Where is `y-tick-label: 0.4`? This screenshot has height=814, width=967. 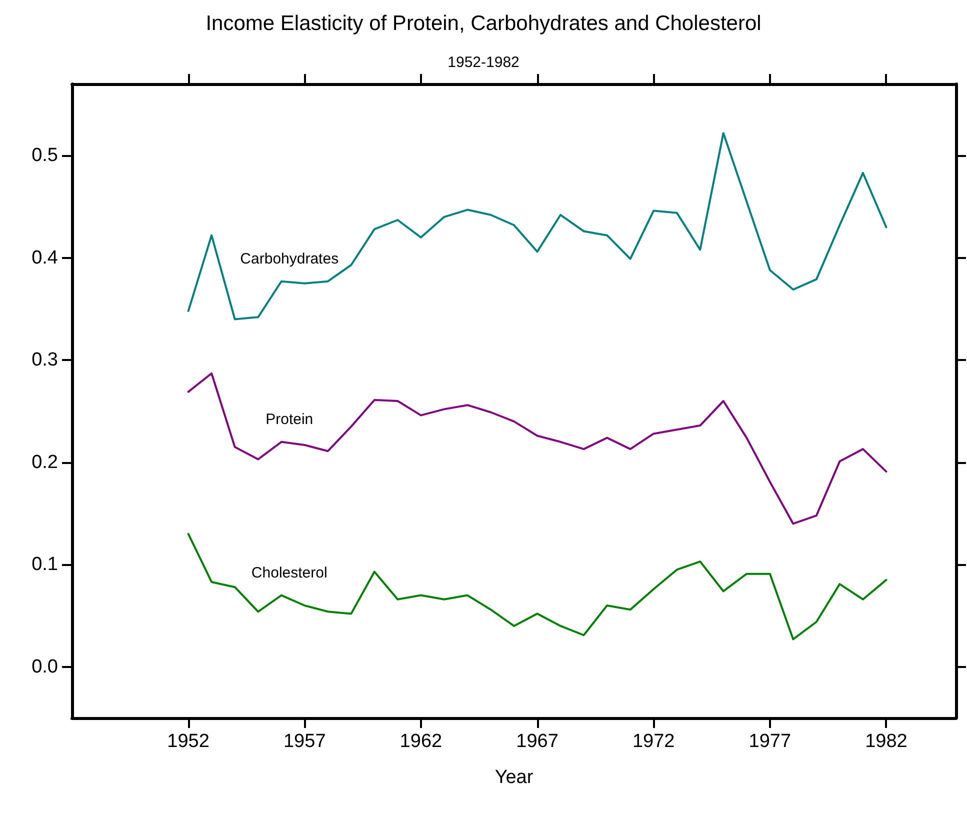
y-tick-label: 0.4 is located at coordinates (45, 257).